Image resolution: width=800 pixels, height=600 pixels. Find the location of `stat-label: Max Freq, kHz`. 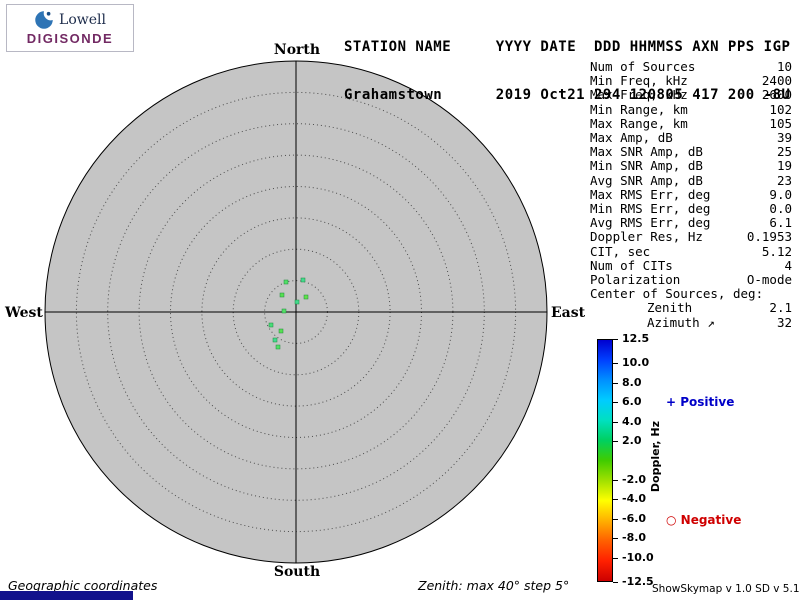

stat-label: Max Freq, kHz is located at coordinates (639, 95).